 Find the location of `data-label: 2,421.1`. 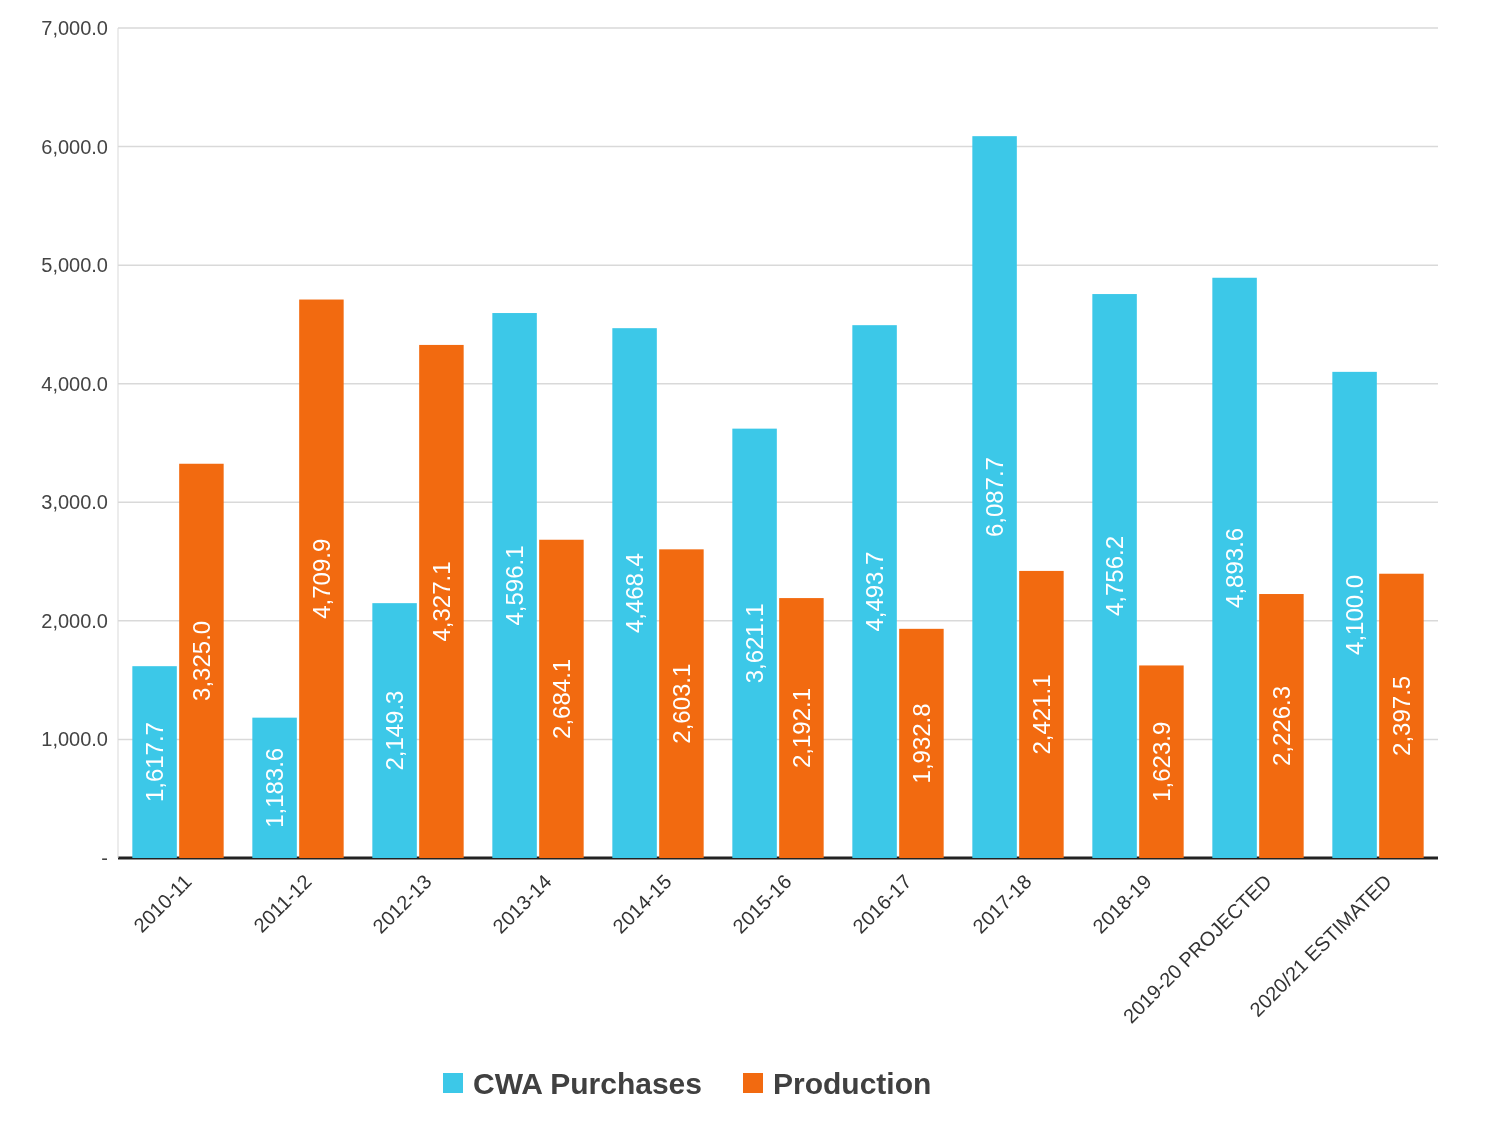

data-label: 2,421.1 is located at coordinates (1041, 714).